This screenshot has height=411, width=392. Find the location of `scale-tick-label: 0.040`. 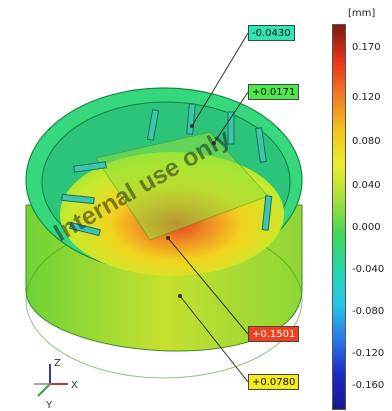

scale-tick-label: 0.040 is located at coordinates (366, 185).